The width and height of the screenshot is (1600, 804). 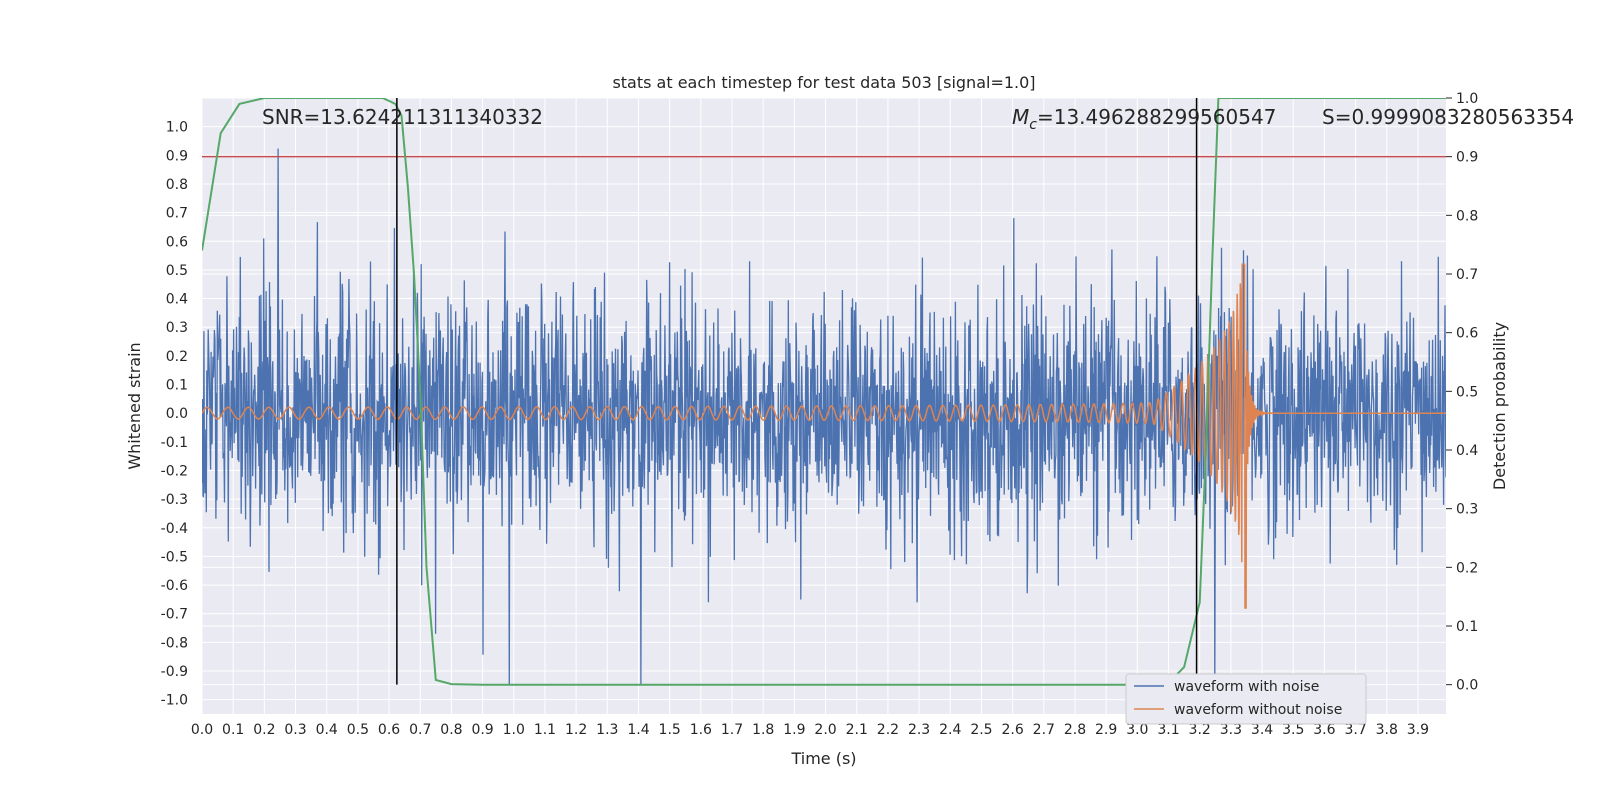 What do you see at coordinates (202, 730) in the screenshot?
I see `x-tick-label: 0.0` at bounding box center [202, 730].